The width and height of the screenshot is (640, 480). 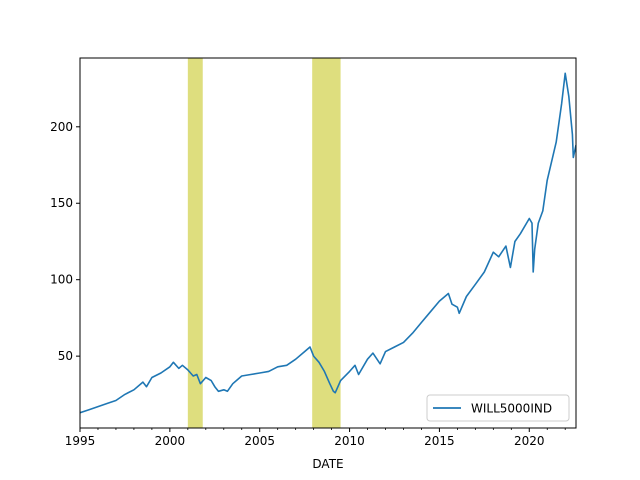 What do you see at coordinates (61, 127) in the screenshot?
I see `y-tick-label: 200` at bounding box center [61, 127].